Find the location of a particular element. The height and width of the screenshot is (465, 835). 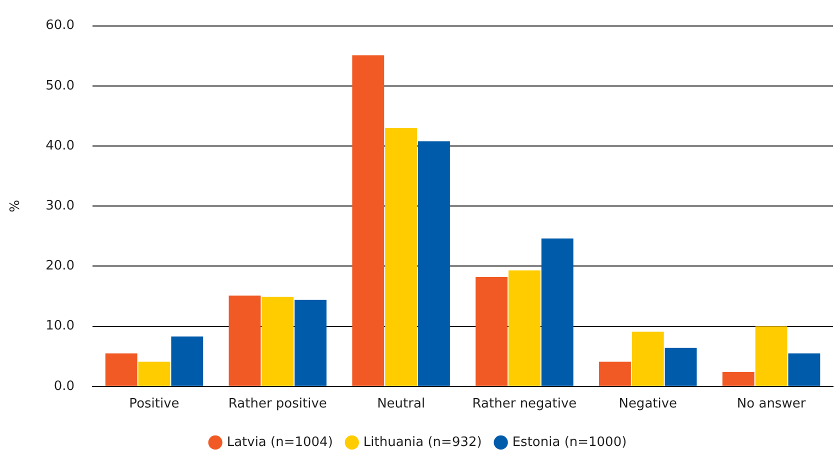

x-tick-label: No answer is located at coordinates (771, 404).